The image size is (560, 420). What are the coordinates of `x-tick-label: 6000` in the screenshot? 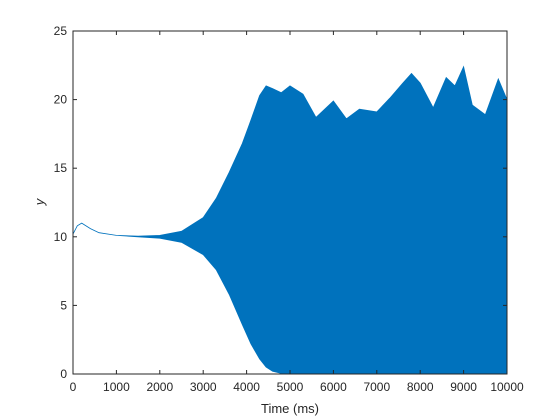 It's located at (333, 387).